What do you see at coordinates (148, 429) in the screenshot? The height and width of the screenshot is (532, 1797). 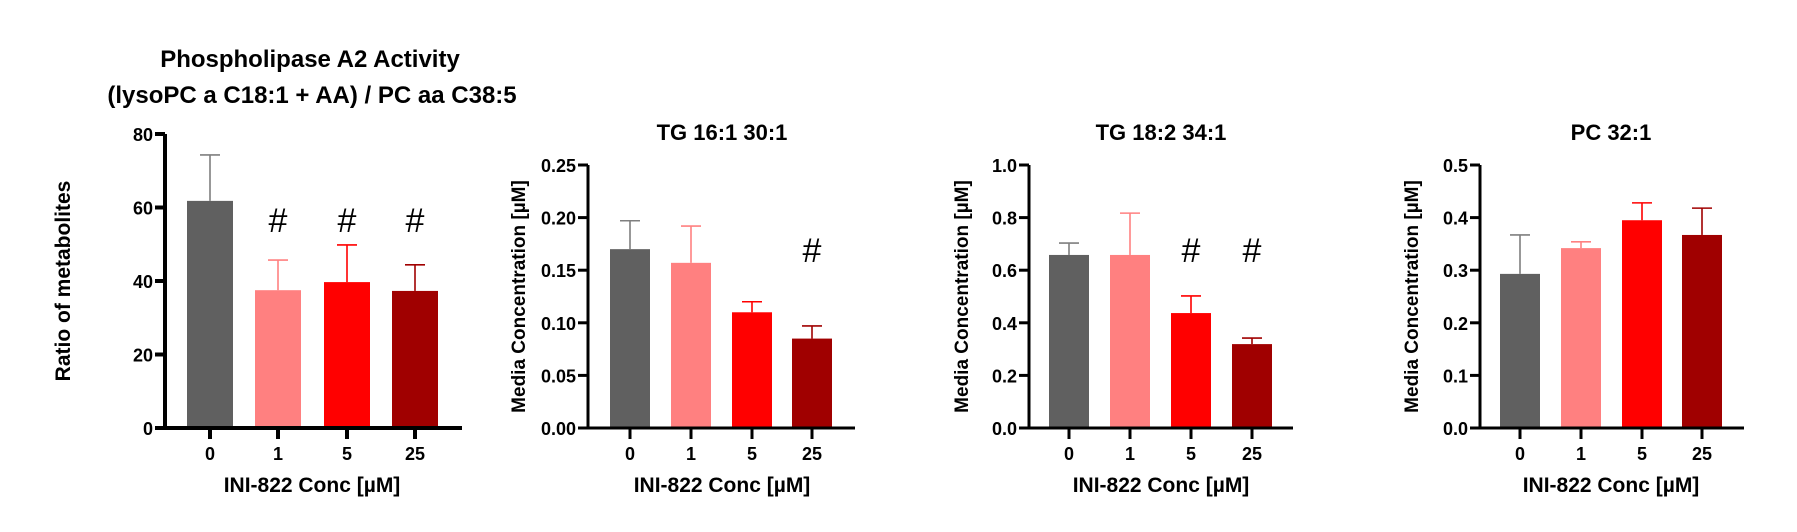 I see `y-tick-label: 0` at bounding box center [148, 429].